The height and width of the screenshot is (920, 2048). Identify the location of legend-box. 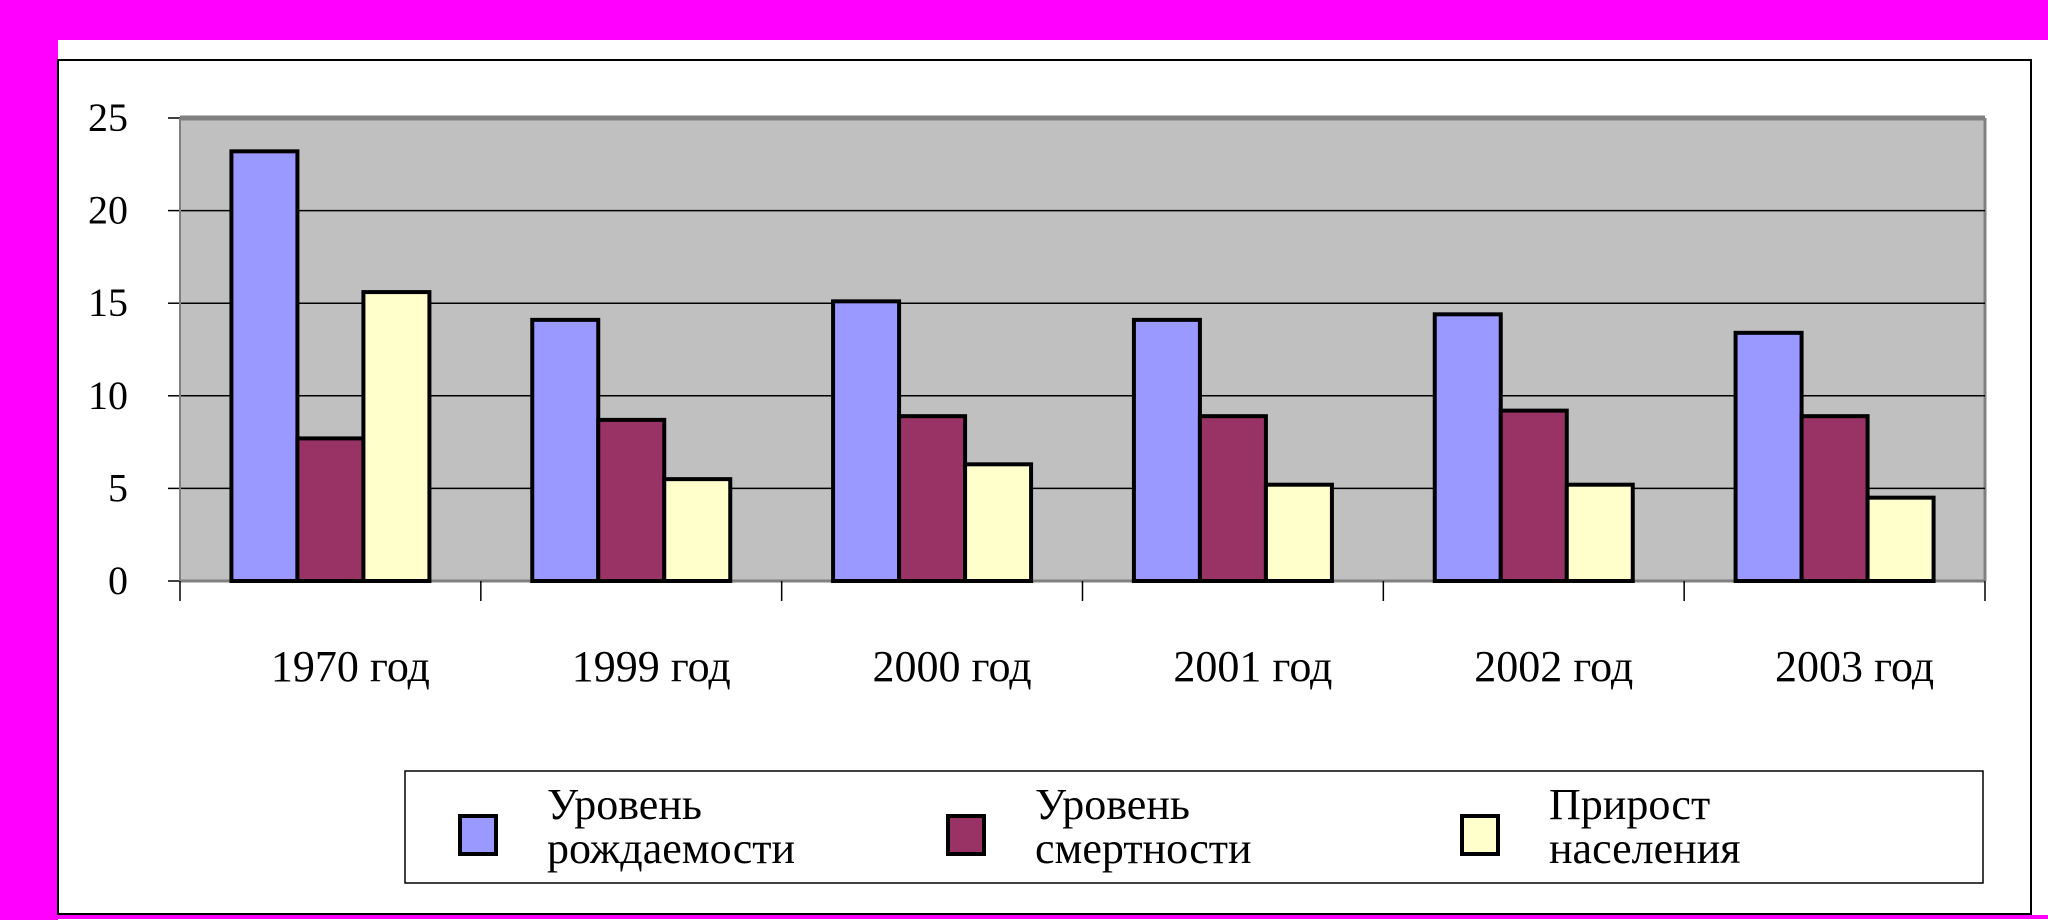
(1194, 827).